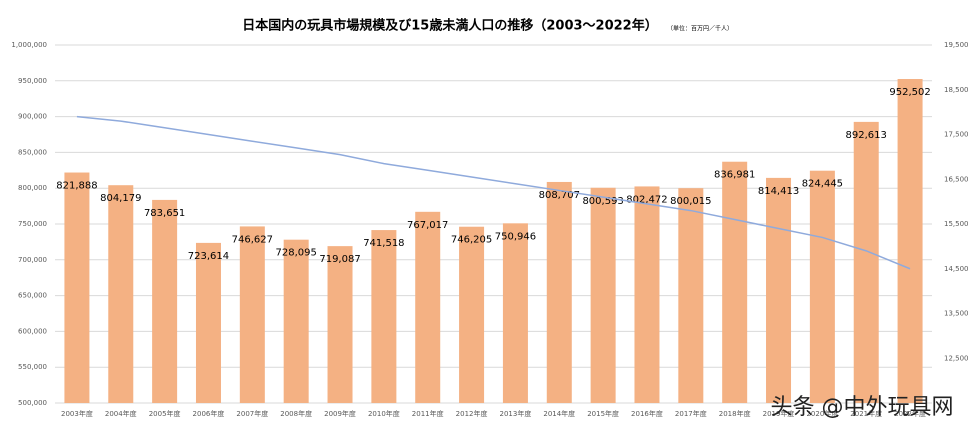  Describe the element at coordinates (700, 29) in the screenshot. I see `chart-subtitle: （単位：百万円／千人）` at that location.